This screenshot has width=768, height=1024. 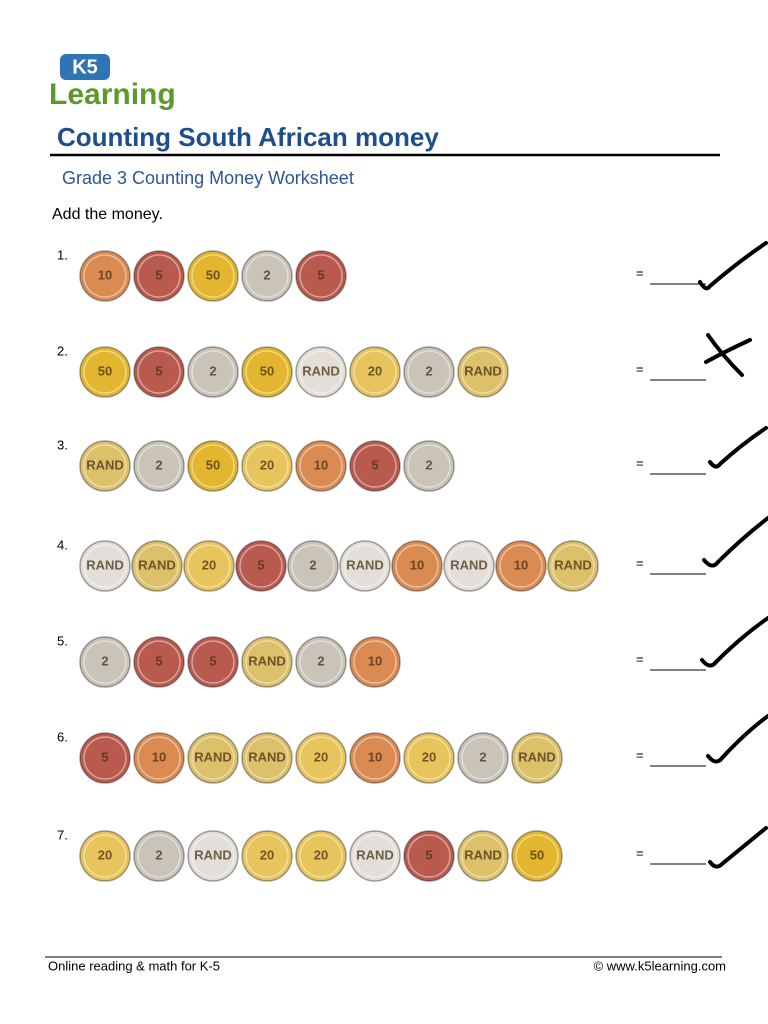 What do you see at coordinates (62, 544) in the screenshot?
I see `question-number: 4.` at bounding box center [62, 544].